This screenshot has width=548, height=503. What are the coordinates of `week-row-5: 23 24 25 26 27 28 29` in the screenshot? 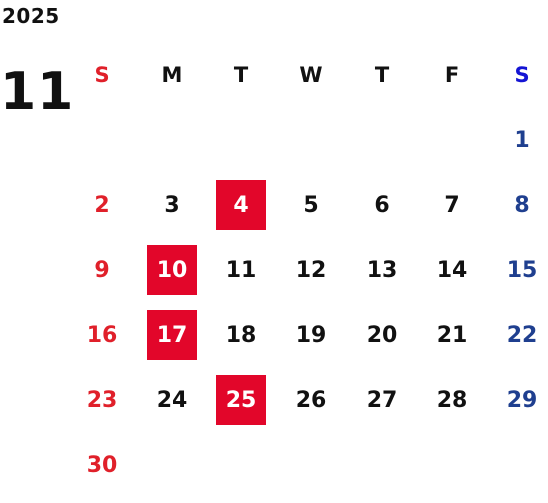 It's located at (308, 407).